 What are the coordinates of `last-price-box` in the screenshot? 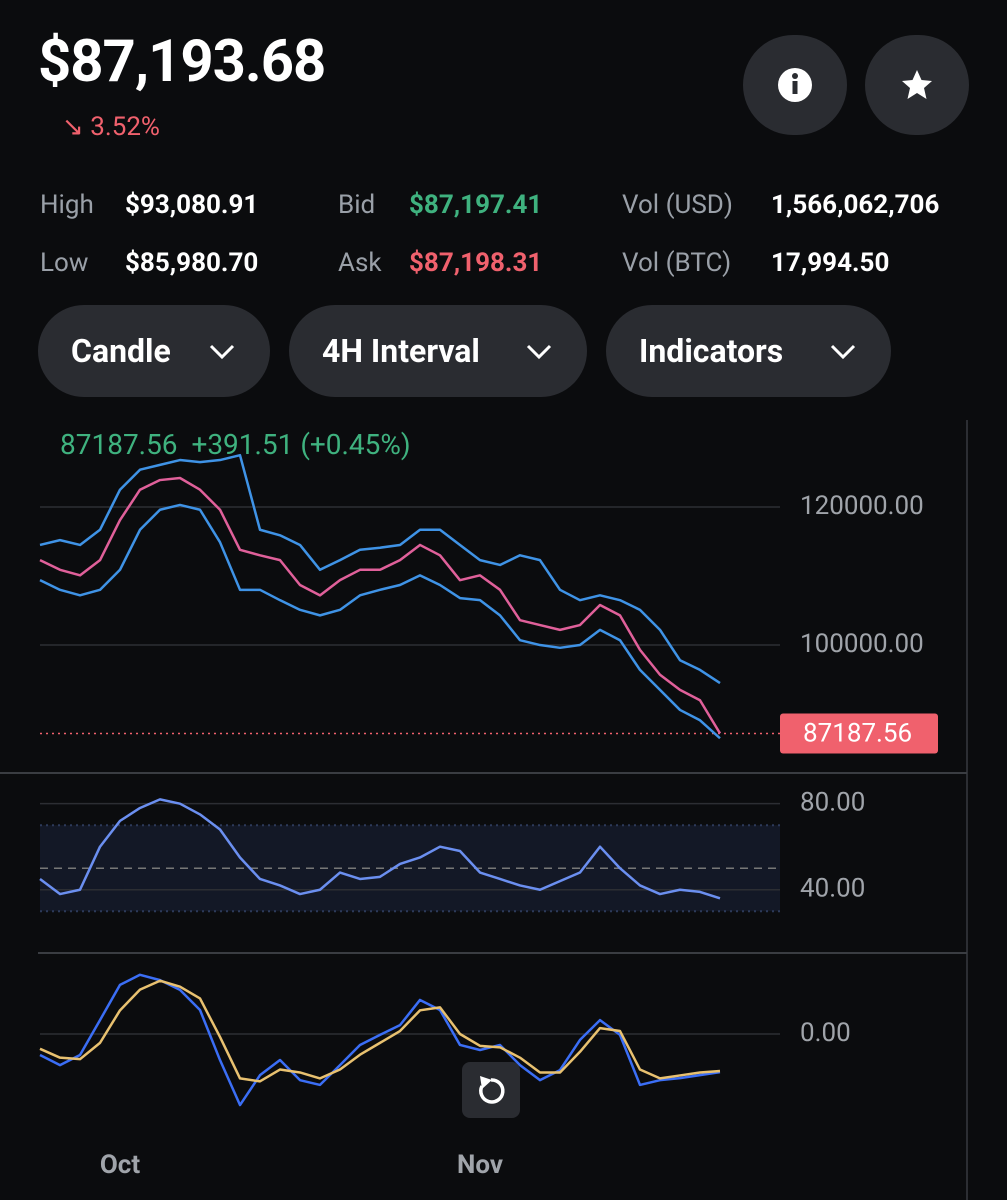 It's located at (859, 733).